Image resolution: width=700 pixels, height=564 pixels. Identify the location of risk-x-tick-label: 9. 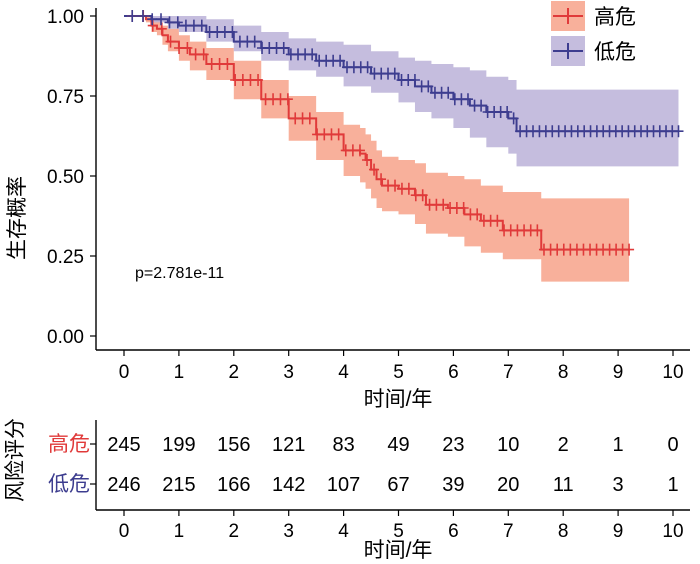
(618, 531).